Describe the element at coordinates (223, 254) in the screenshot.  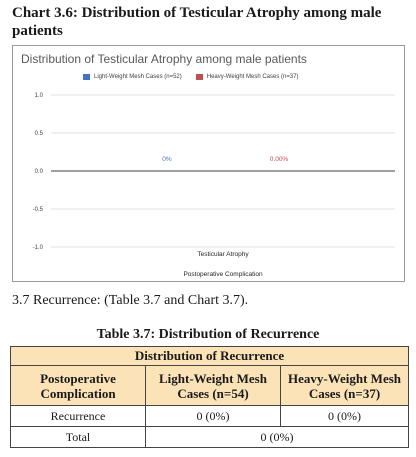
I see `x-category-label: Testicular Atrophy` at that location.